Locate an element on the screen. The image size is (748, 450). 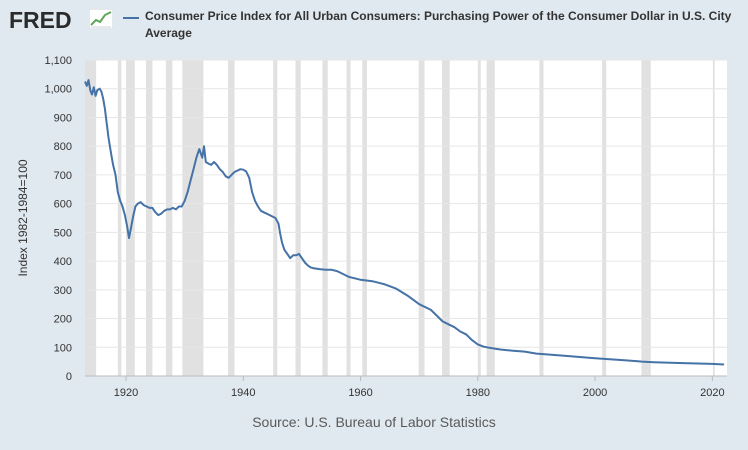
legend-swatch is located at coordinates (131, 18).